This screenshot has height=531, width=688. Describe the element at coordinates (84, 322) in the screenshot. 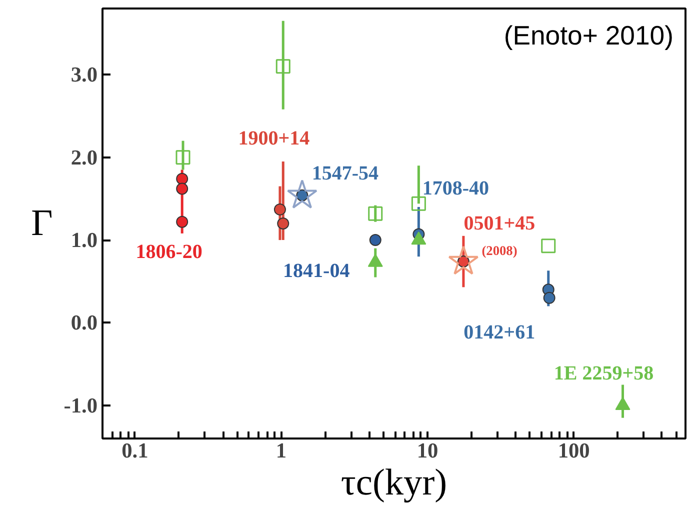

I see `y-tick-label: 0.0` at that location.